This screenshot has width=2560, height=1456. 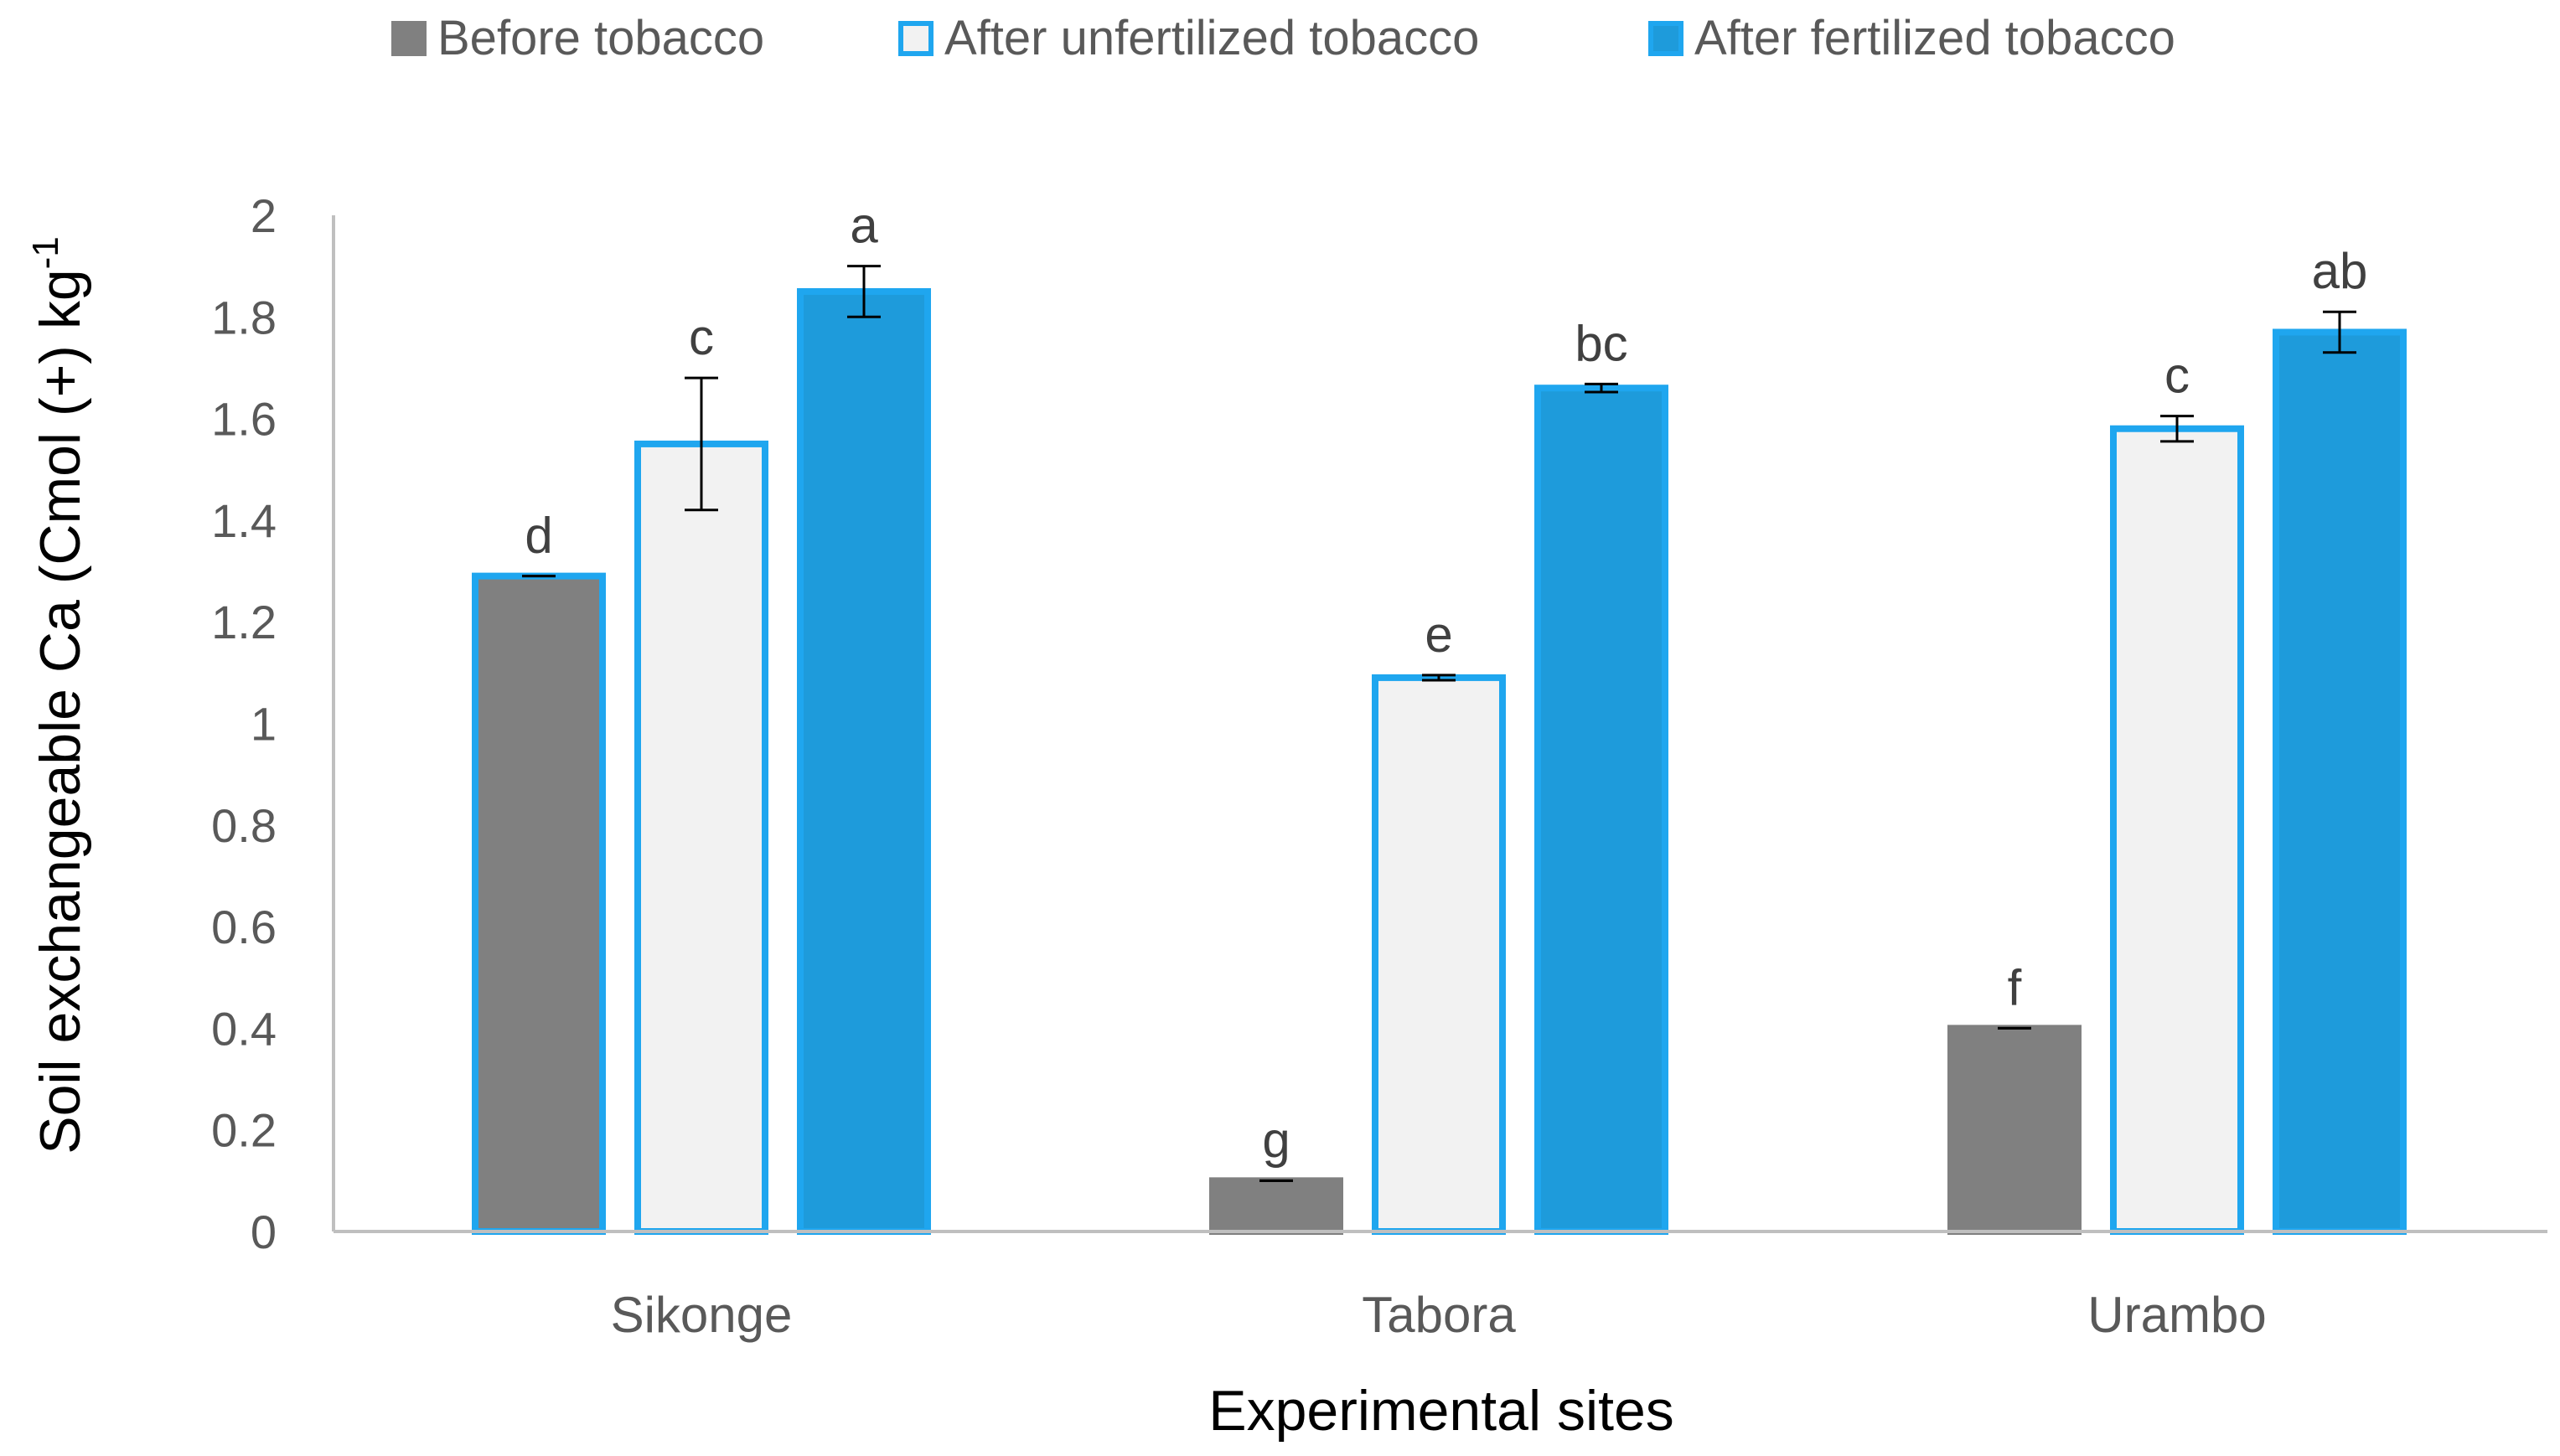 I want to click on y-tick-label: 0.2, so click(x=244, y=1130).